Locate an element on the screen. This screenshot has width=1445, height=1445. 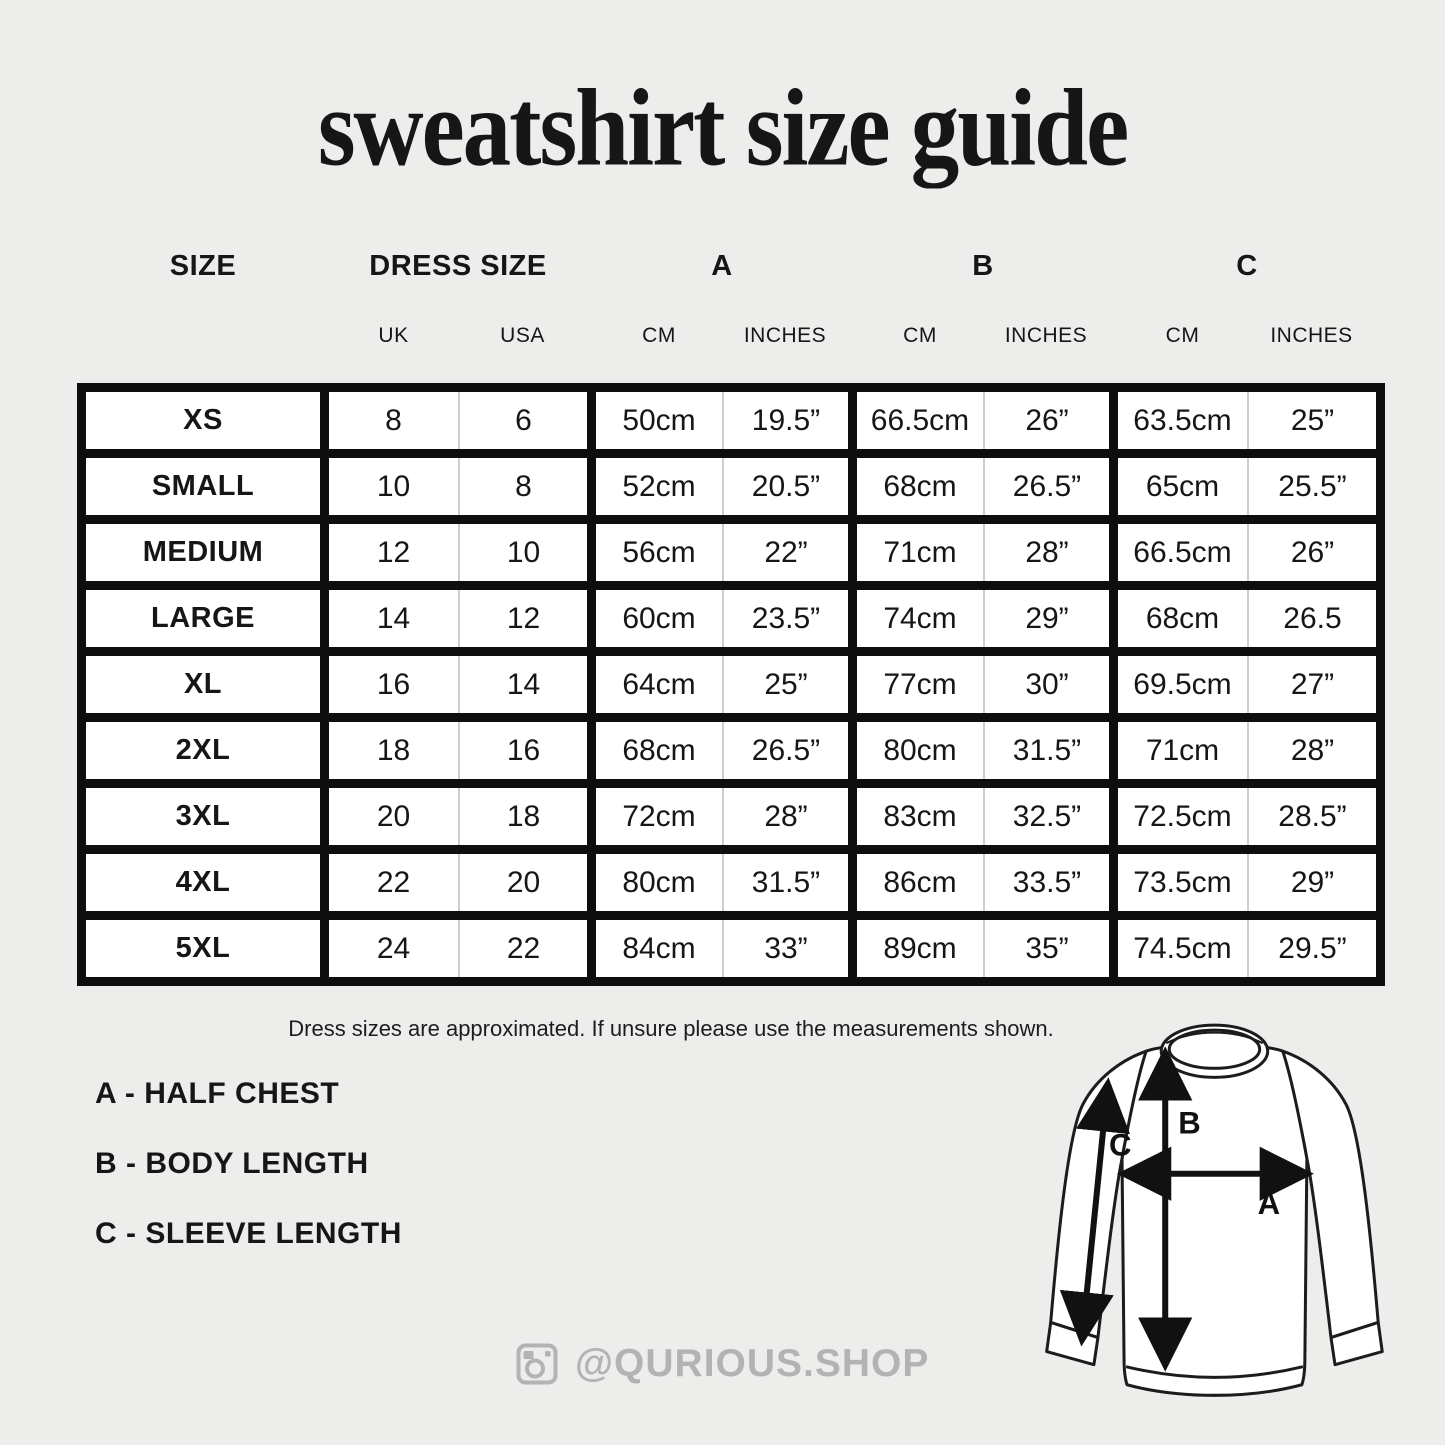
measure-value: 22 is located at coordinates (393, 882).